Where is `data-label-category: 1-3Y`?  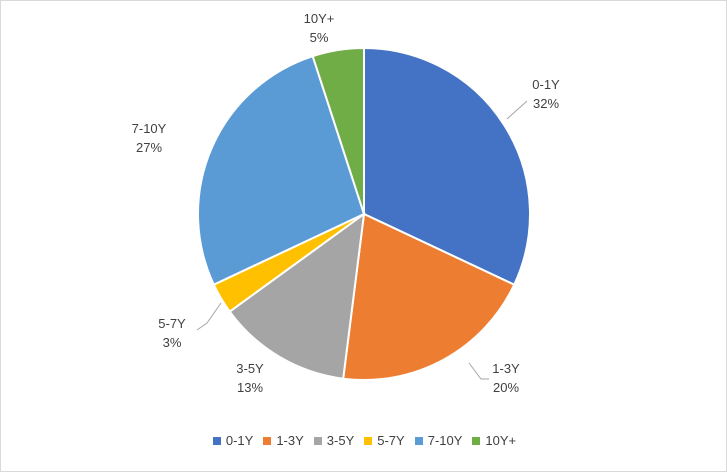
data-label-category: 1-3Y is located at coordinates (506, 368).